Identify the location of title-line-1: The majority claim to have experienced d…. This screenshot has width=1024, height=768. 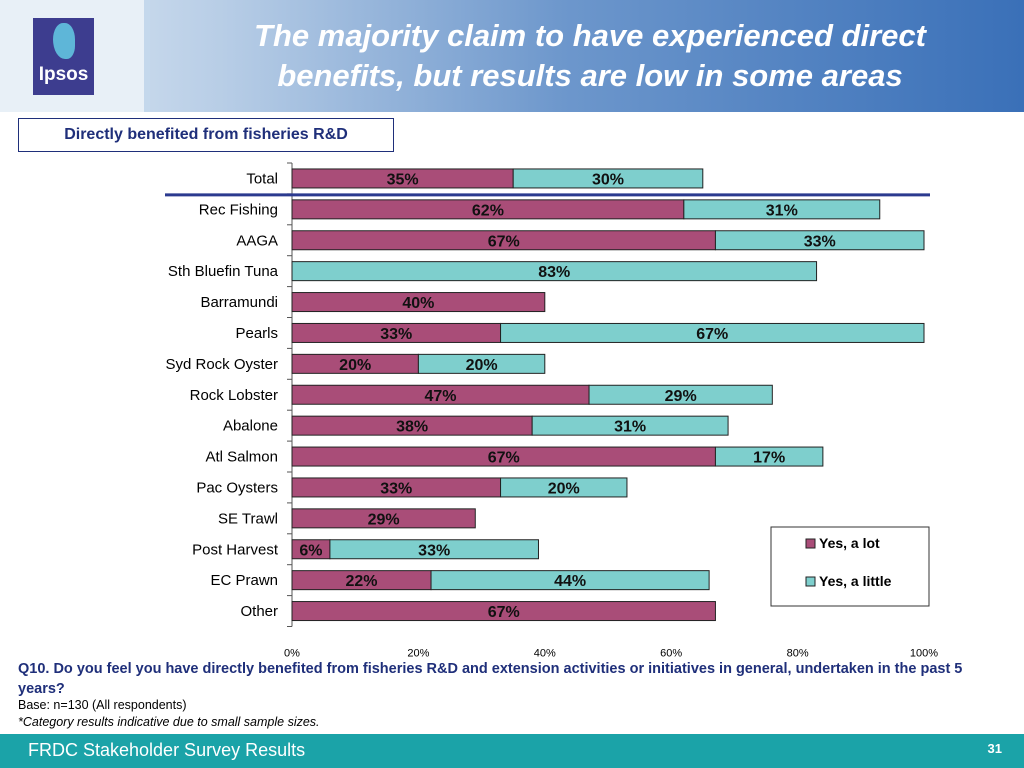
(590, 35).